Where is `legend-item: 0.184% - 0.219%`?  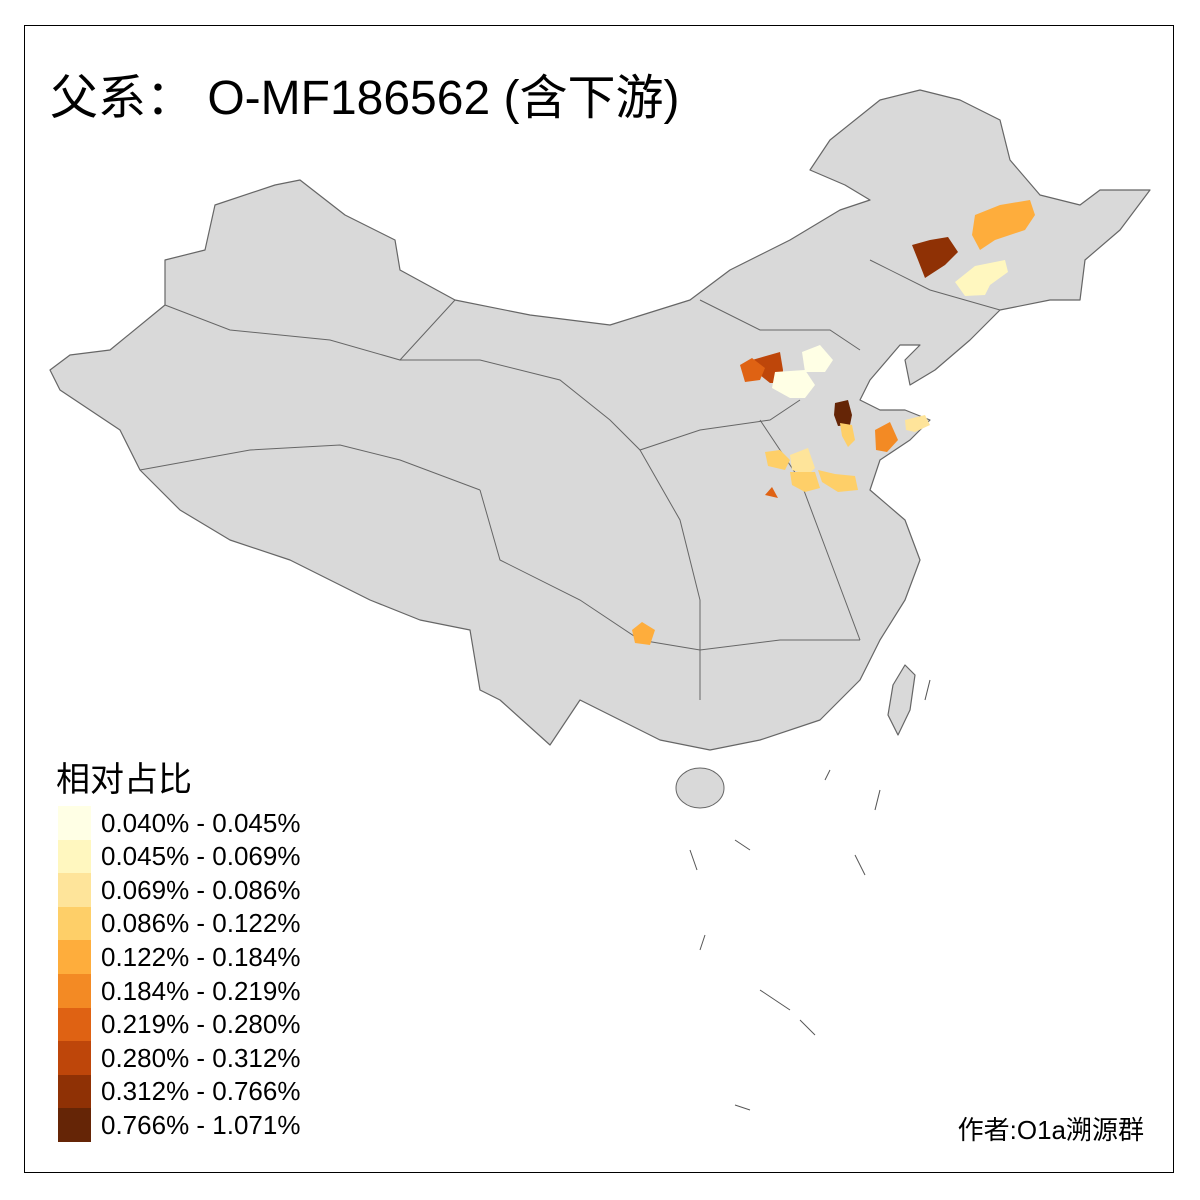
legend-item: 0.184% - 0.219% is located at coordinates (179, 991).